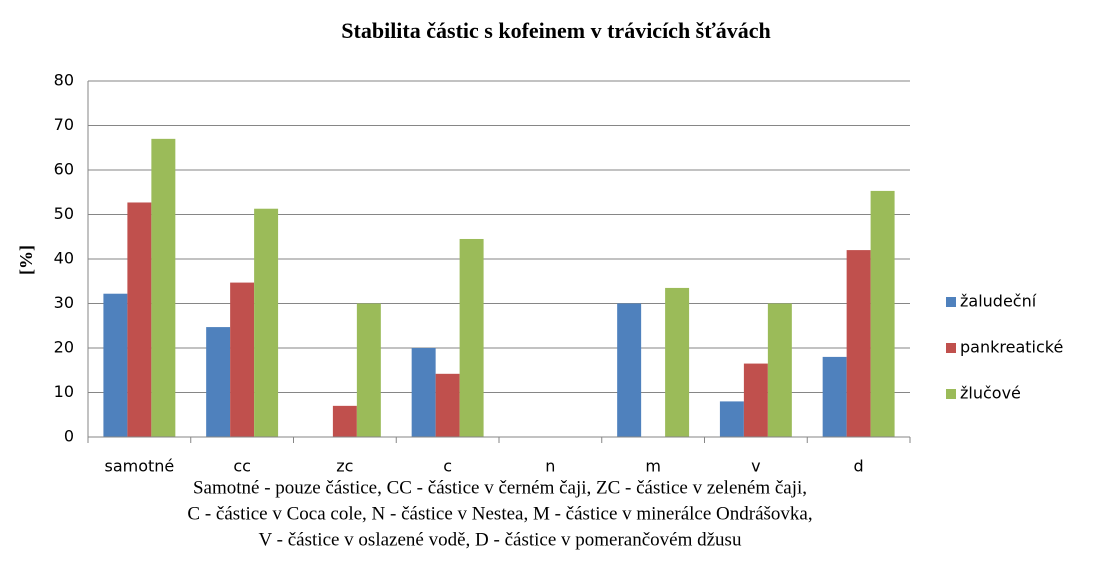 The image size is (1113, 586). Describe the element at coordinates (139, 466) in the screenshot. I see `x-tick-label: samotné` at that location.